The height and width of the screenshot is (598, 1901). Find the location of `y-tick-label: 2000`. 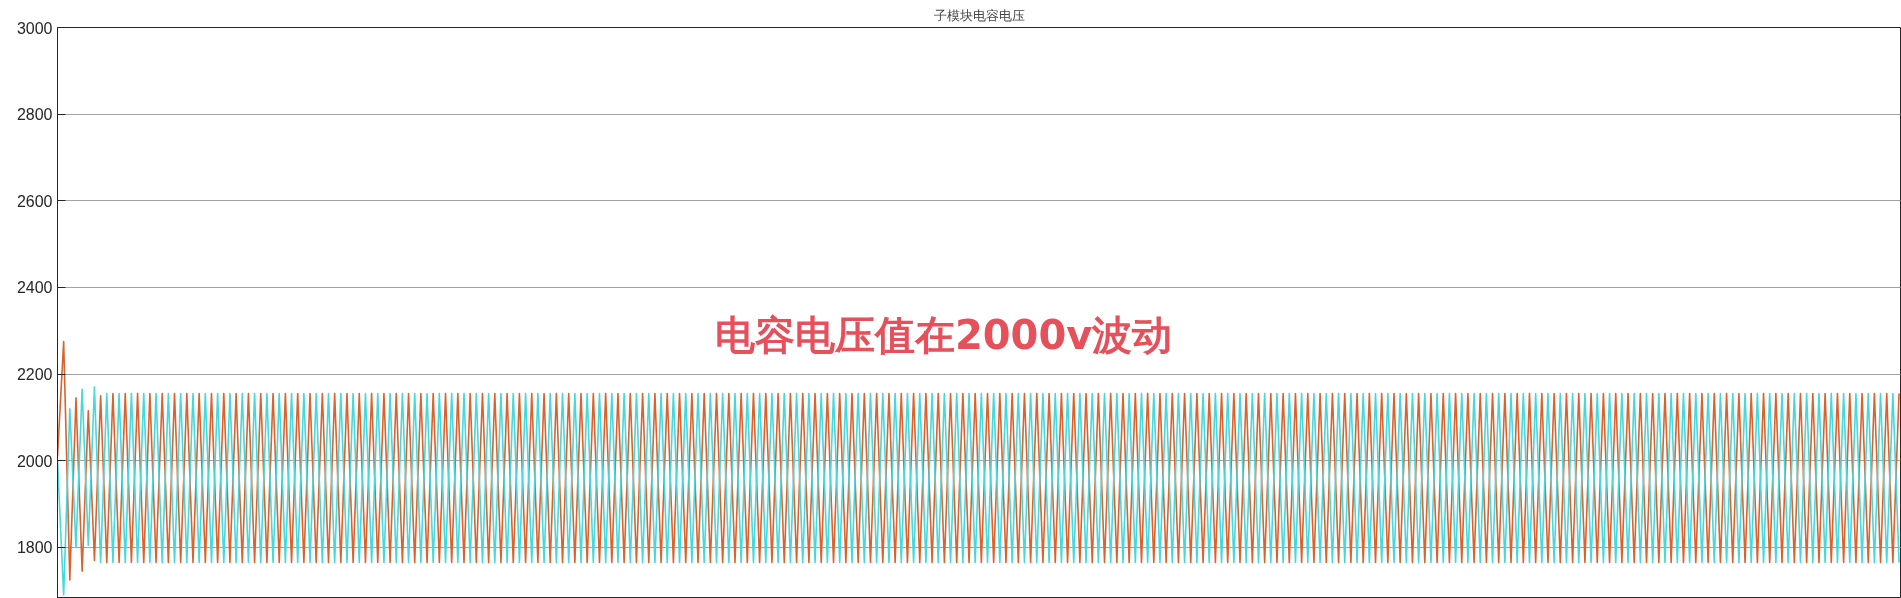

y-tick-label: 2000 is located at coordinates (34, 461).